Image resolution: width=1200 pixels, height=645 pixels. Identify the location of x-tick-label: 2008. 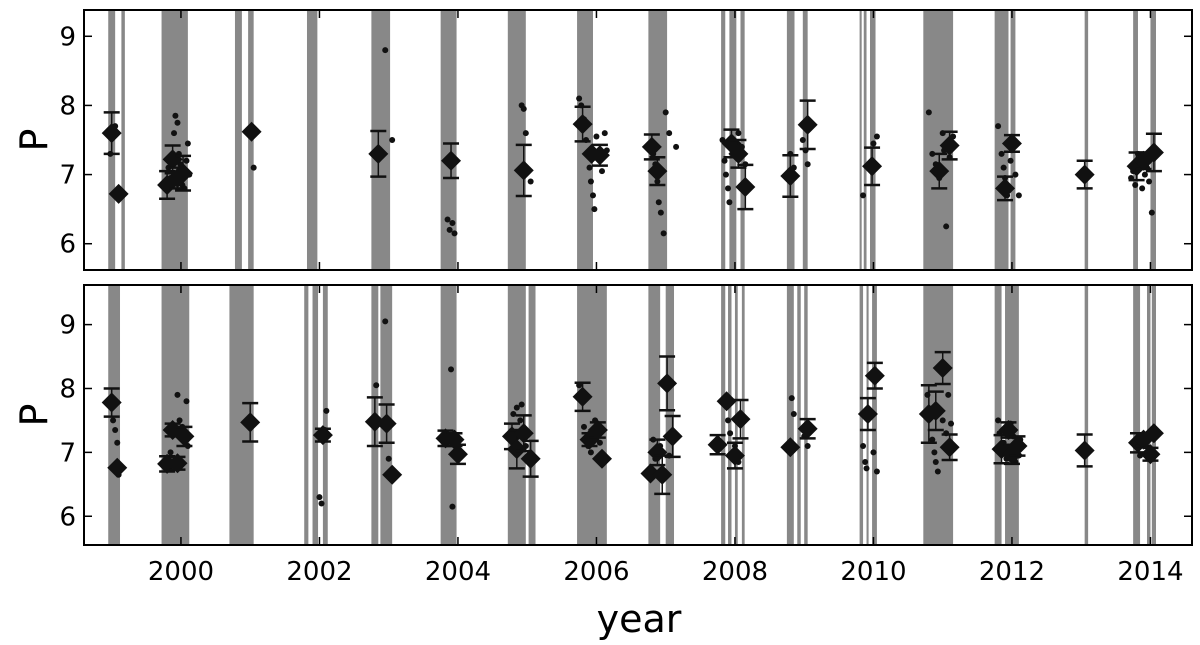
(735, 572).